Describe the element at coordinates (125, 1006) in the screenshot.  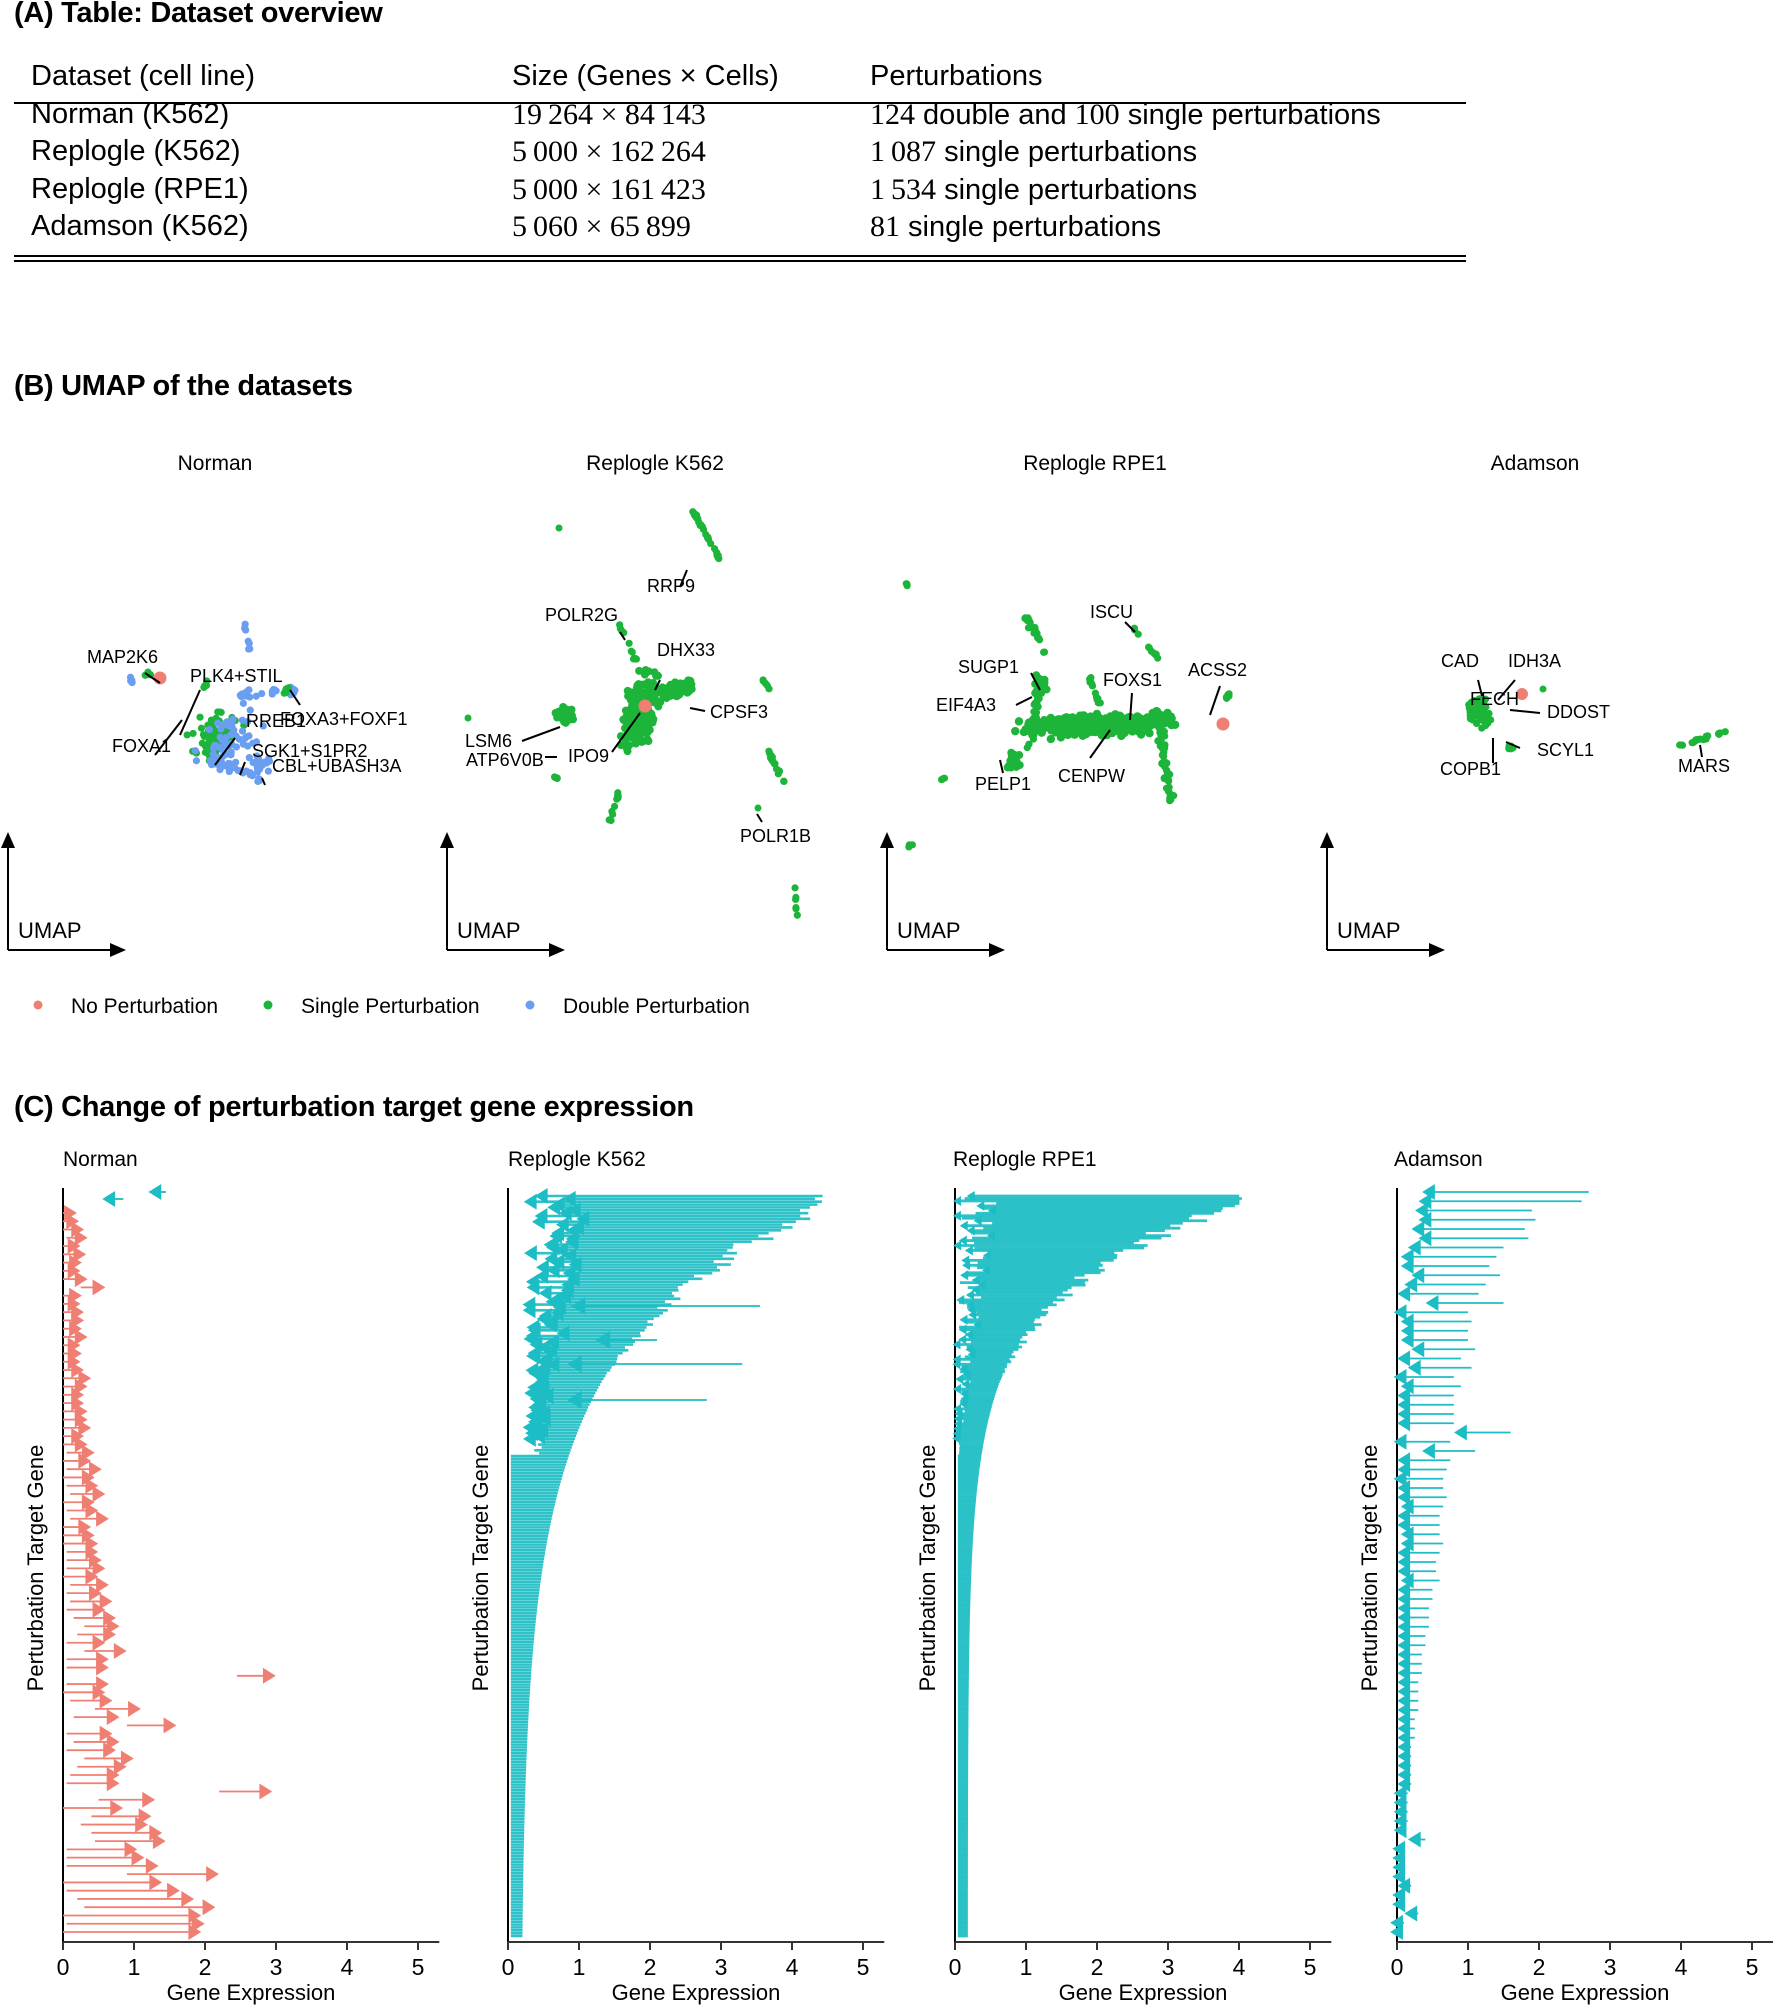
I see `legend-item: No Perturbation` at that location.